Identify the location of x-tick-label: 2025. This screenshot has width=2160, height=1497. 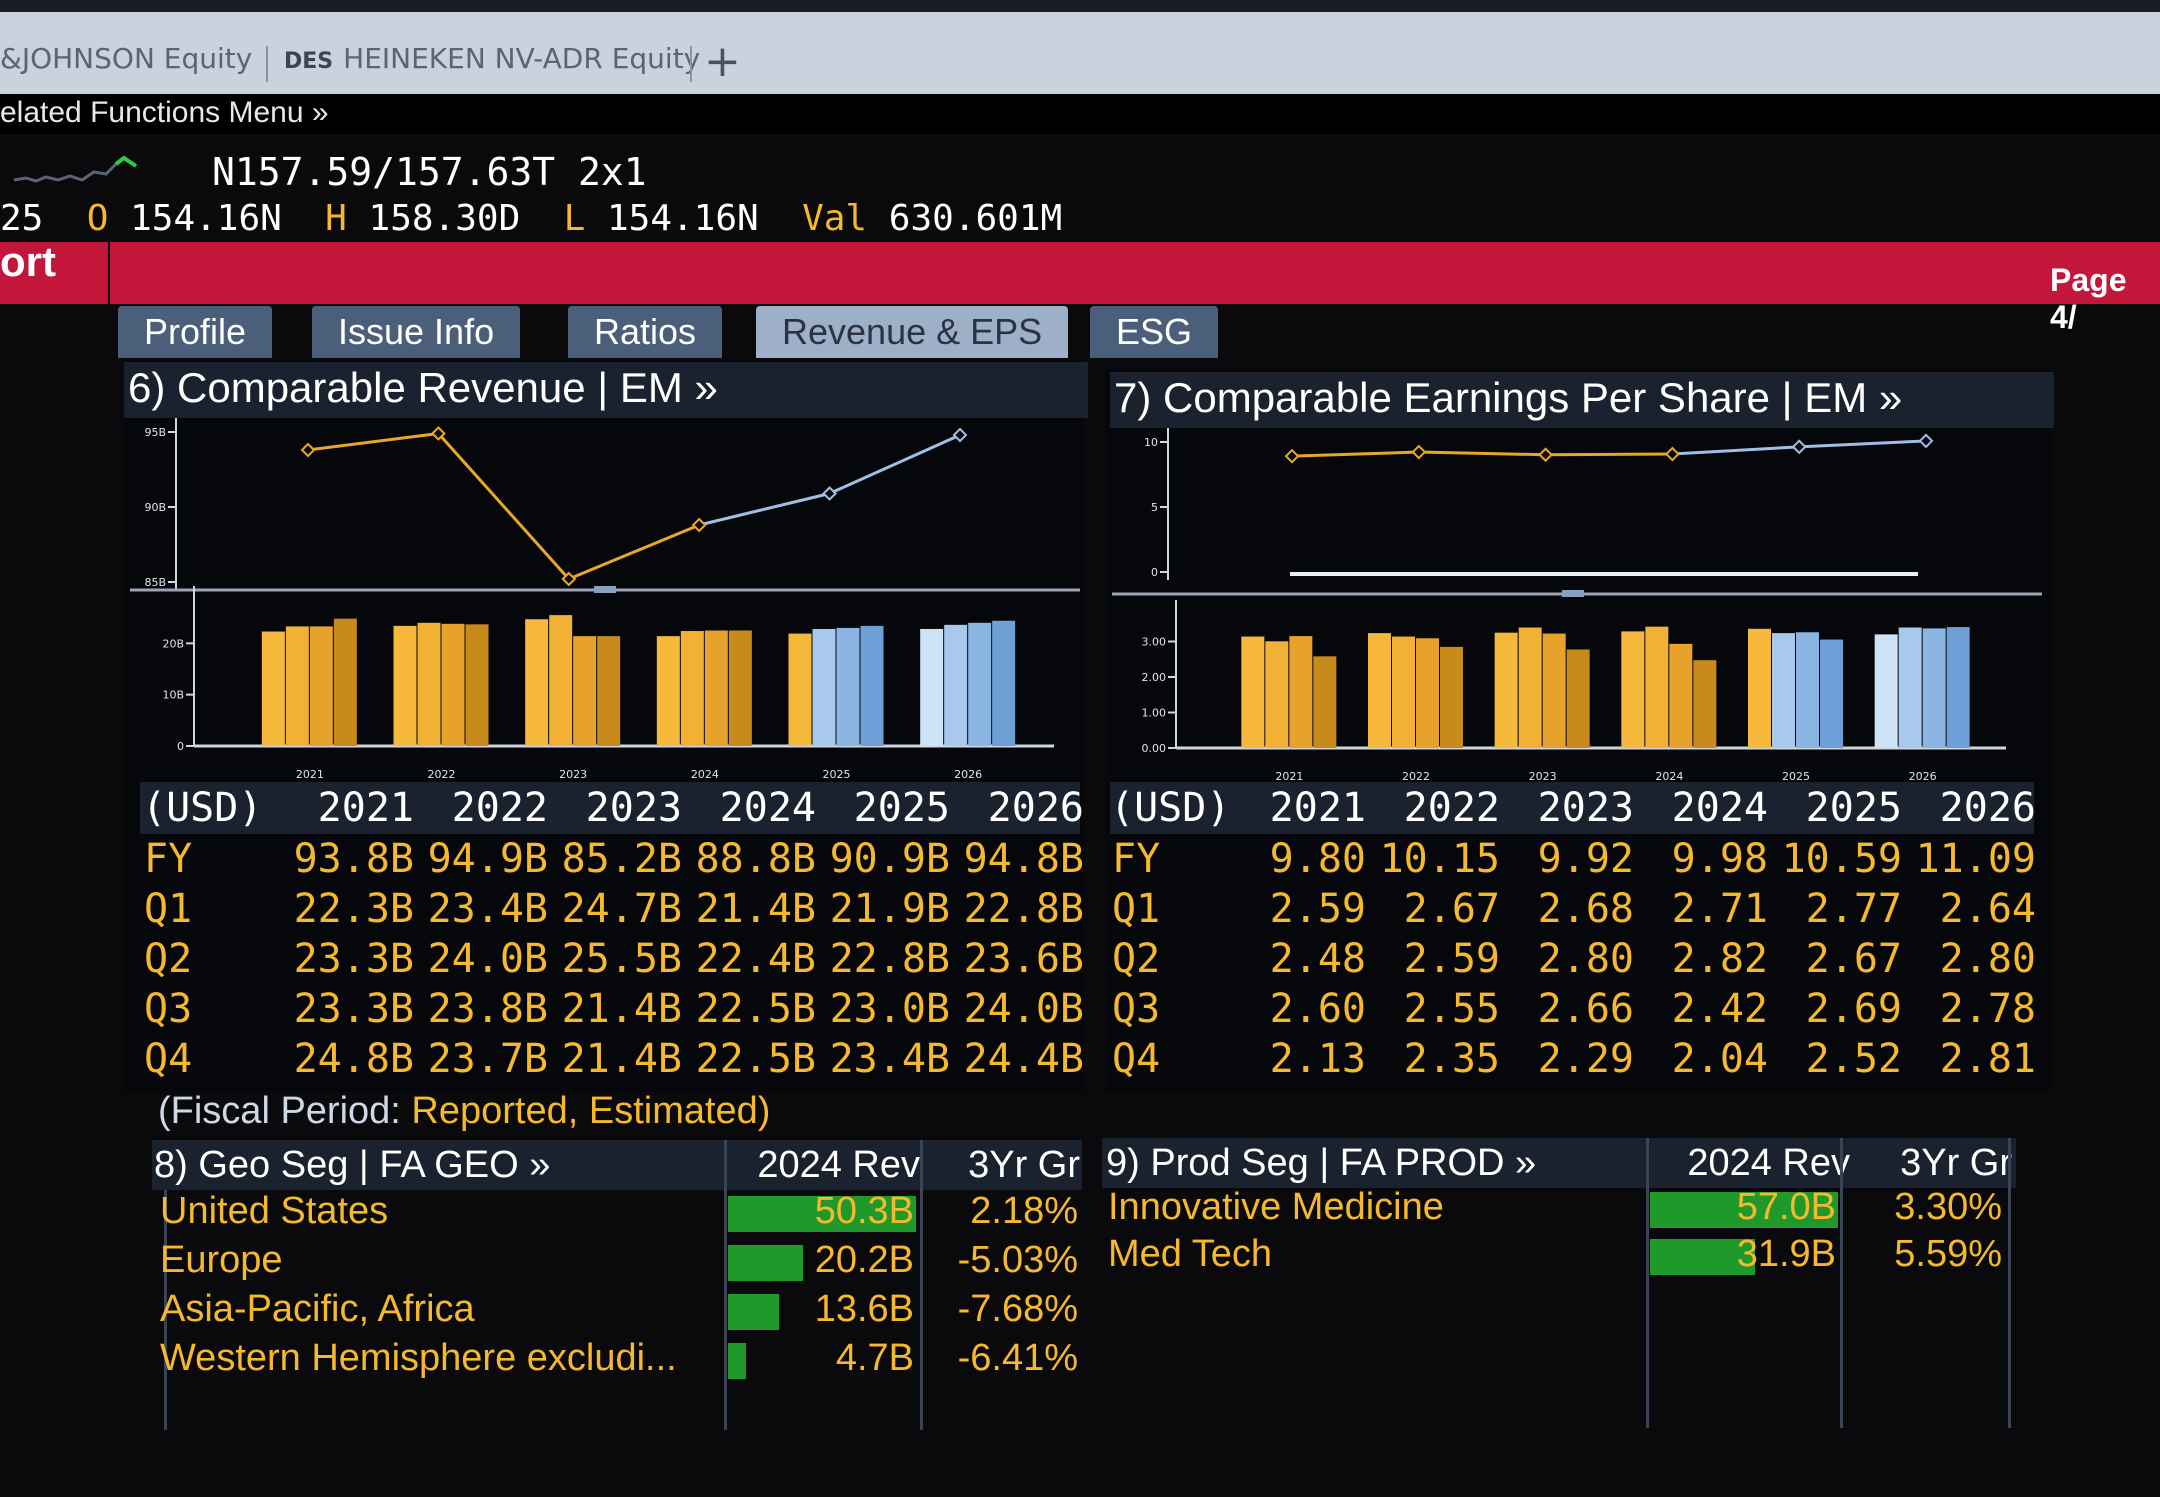
(1796, 776).